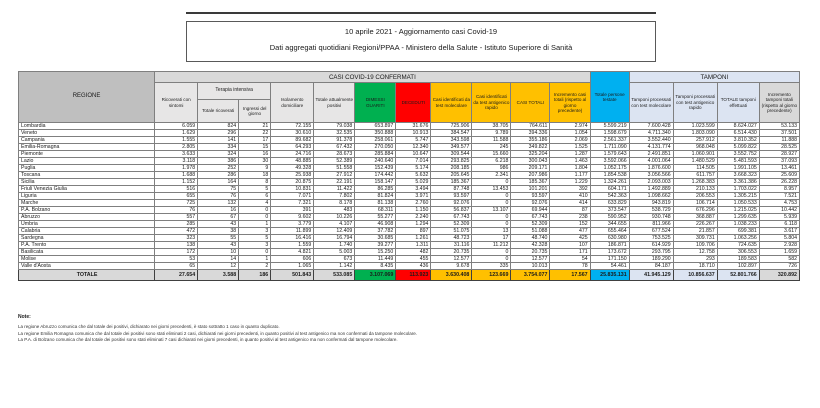 This screenshot has height=408, width=820. I want to click on value-cell: 257.912, so click(695, 140).